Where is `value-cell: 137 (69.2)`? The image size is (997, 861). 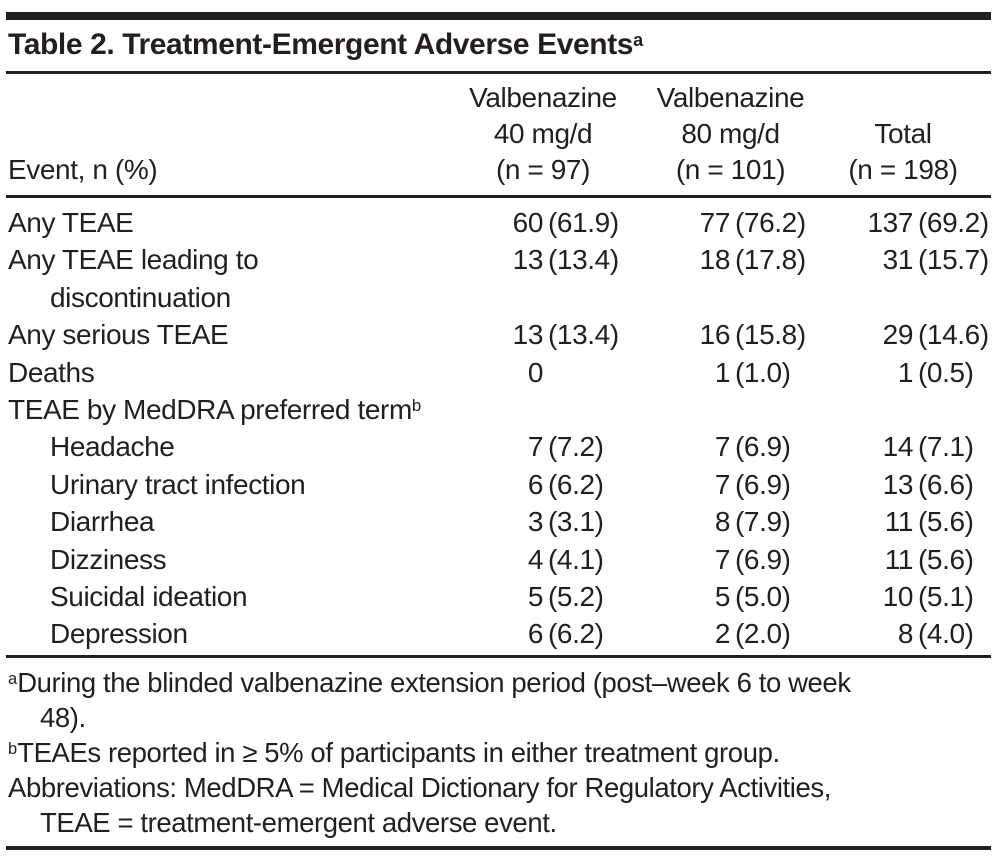 value-cell: 137 (69.2) is located at coordinates (928, 222).